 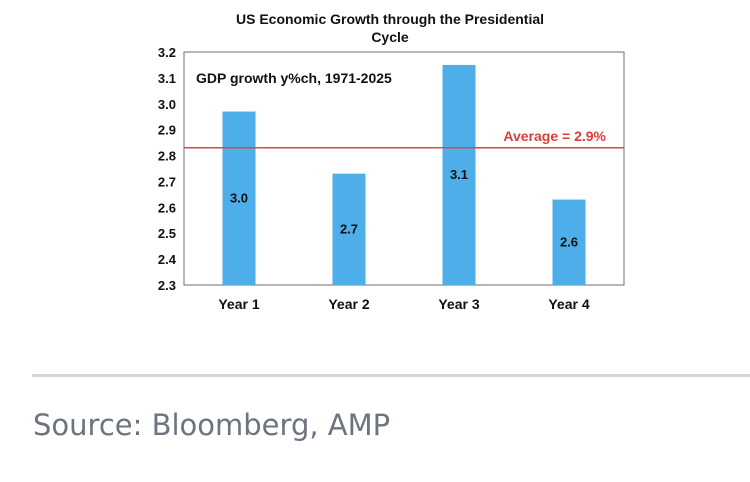 What do you see at coordinates (167, 130) in the screenshot?
I see `y-tick-label: 2.9` at bounding box center [167, 130].